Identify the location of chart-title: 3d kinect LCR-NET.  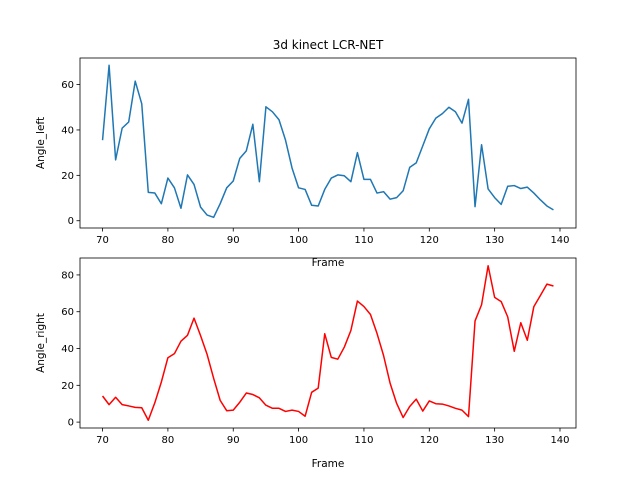
(328, 45).